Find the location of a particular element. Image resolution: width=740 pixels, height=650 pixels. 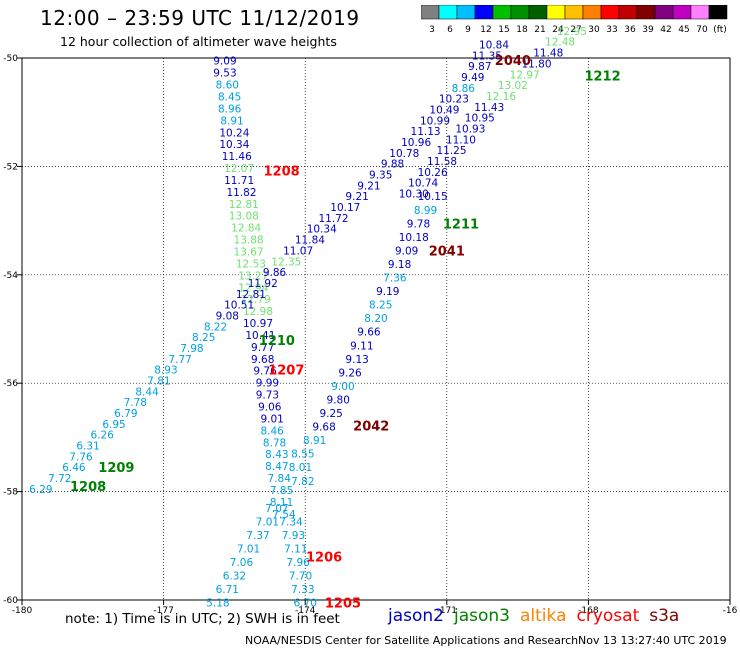

wave-height-label: 7.37 is located at coordinates (257, 536).